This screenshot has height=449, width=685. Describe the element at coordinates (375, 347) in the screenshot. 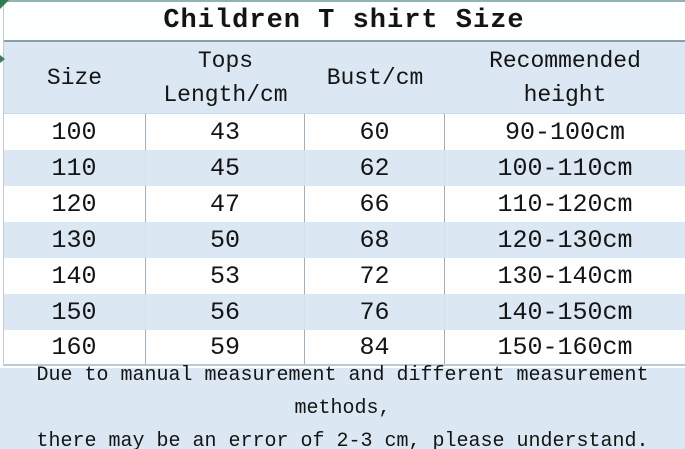

I see `table-cell-bust: 84` at that location.